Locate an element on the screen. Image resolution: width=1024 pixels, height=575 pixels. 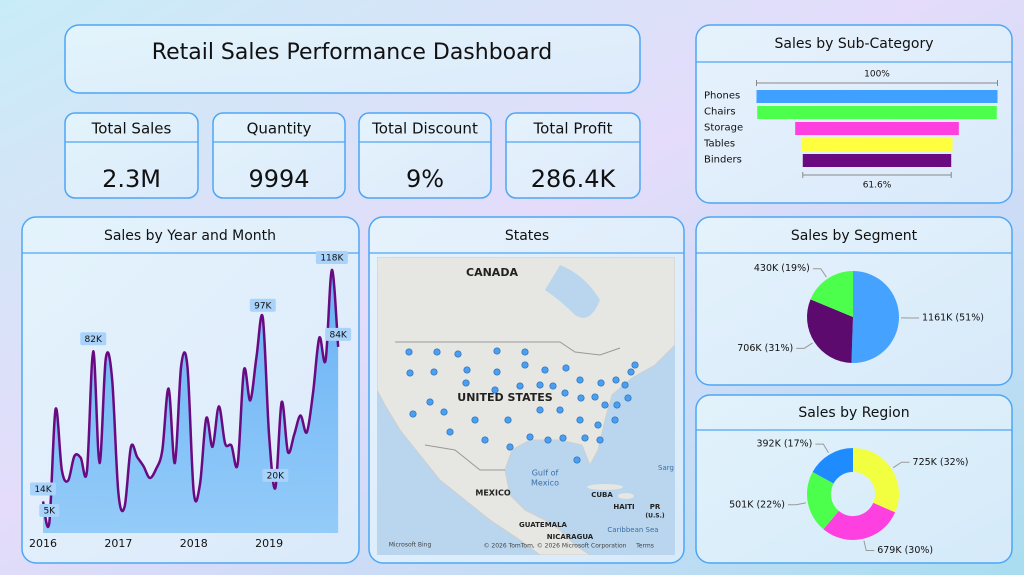
kpi-label: Total Discount is located at coordinates (424, 129).